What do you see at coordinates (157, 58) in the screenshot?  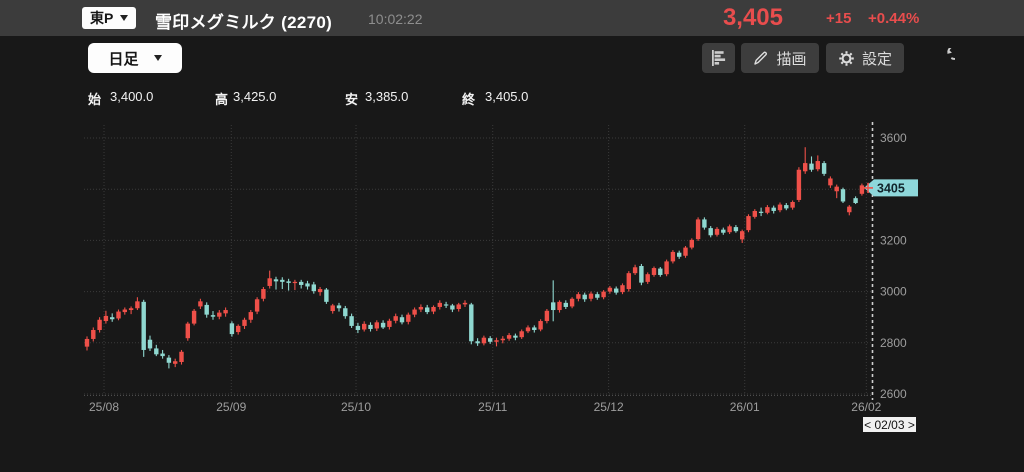 I see `chevron-down-icon` at bounding box center [157, 58].